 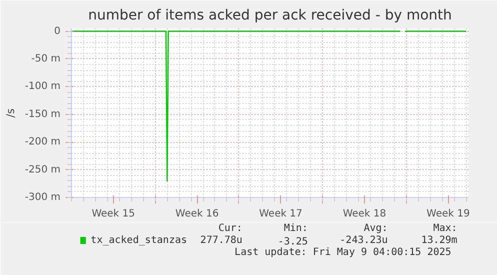 What do you see at coordinates (138, 240) in the screenshot?
I see `legend-label: tx_acked_stanzas` at bounding box center [138, 240].